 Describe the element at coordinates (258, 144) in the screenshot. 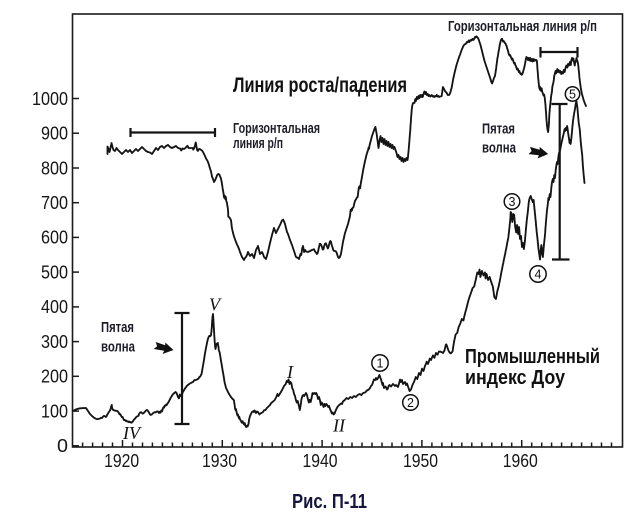

I see `svg-text: линия р/п` at that location.